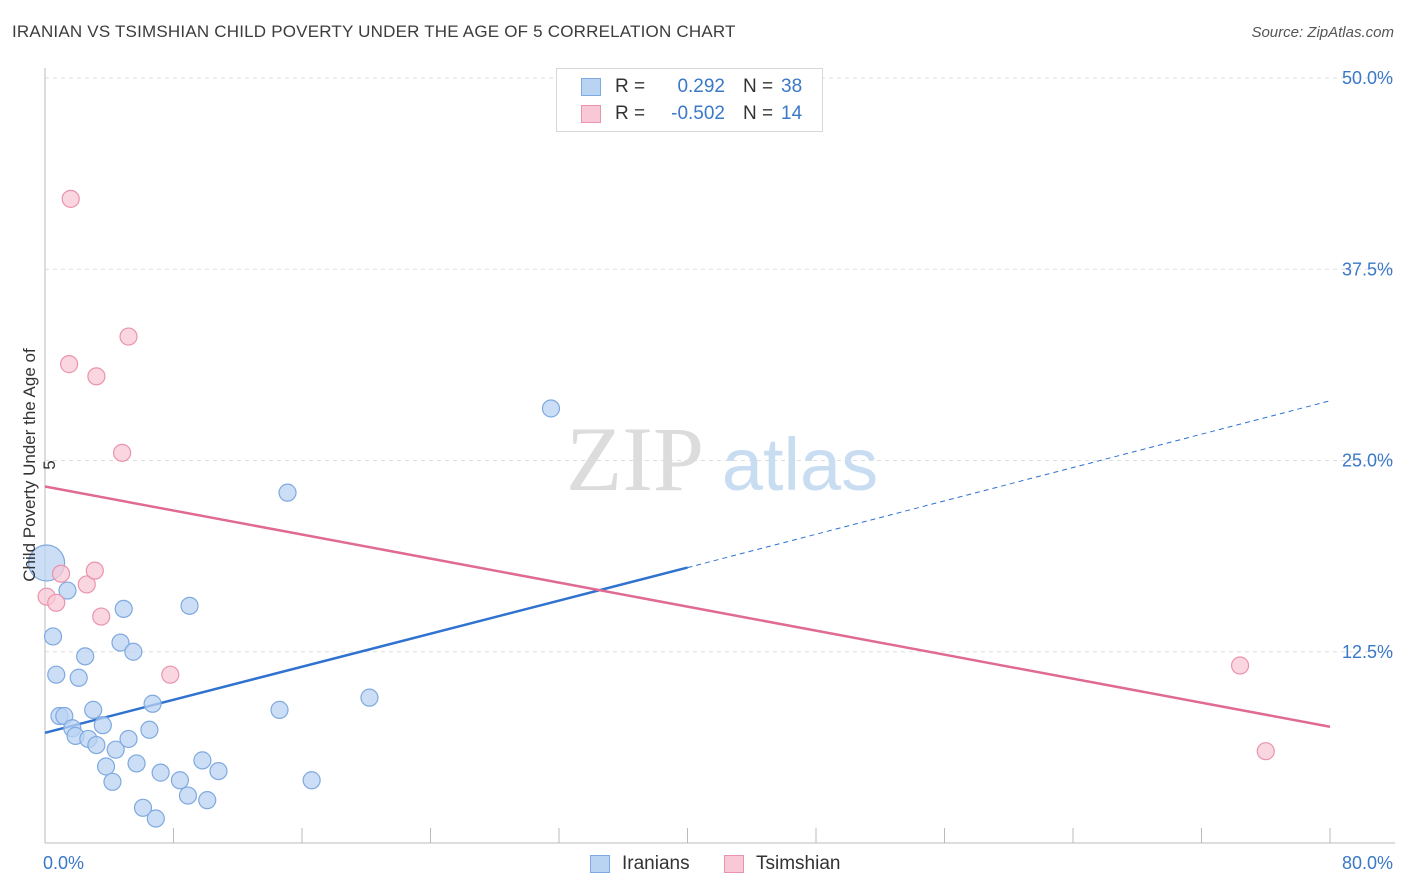 This screenshot has width=1406, height=892. I want to click on n-value: 38, so click(792, 86).